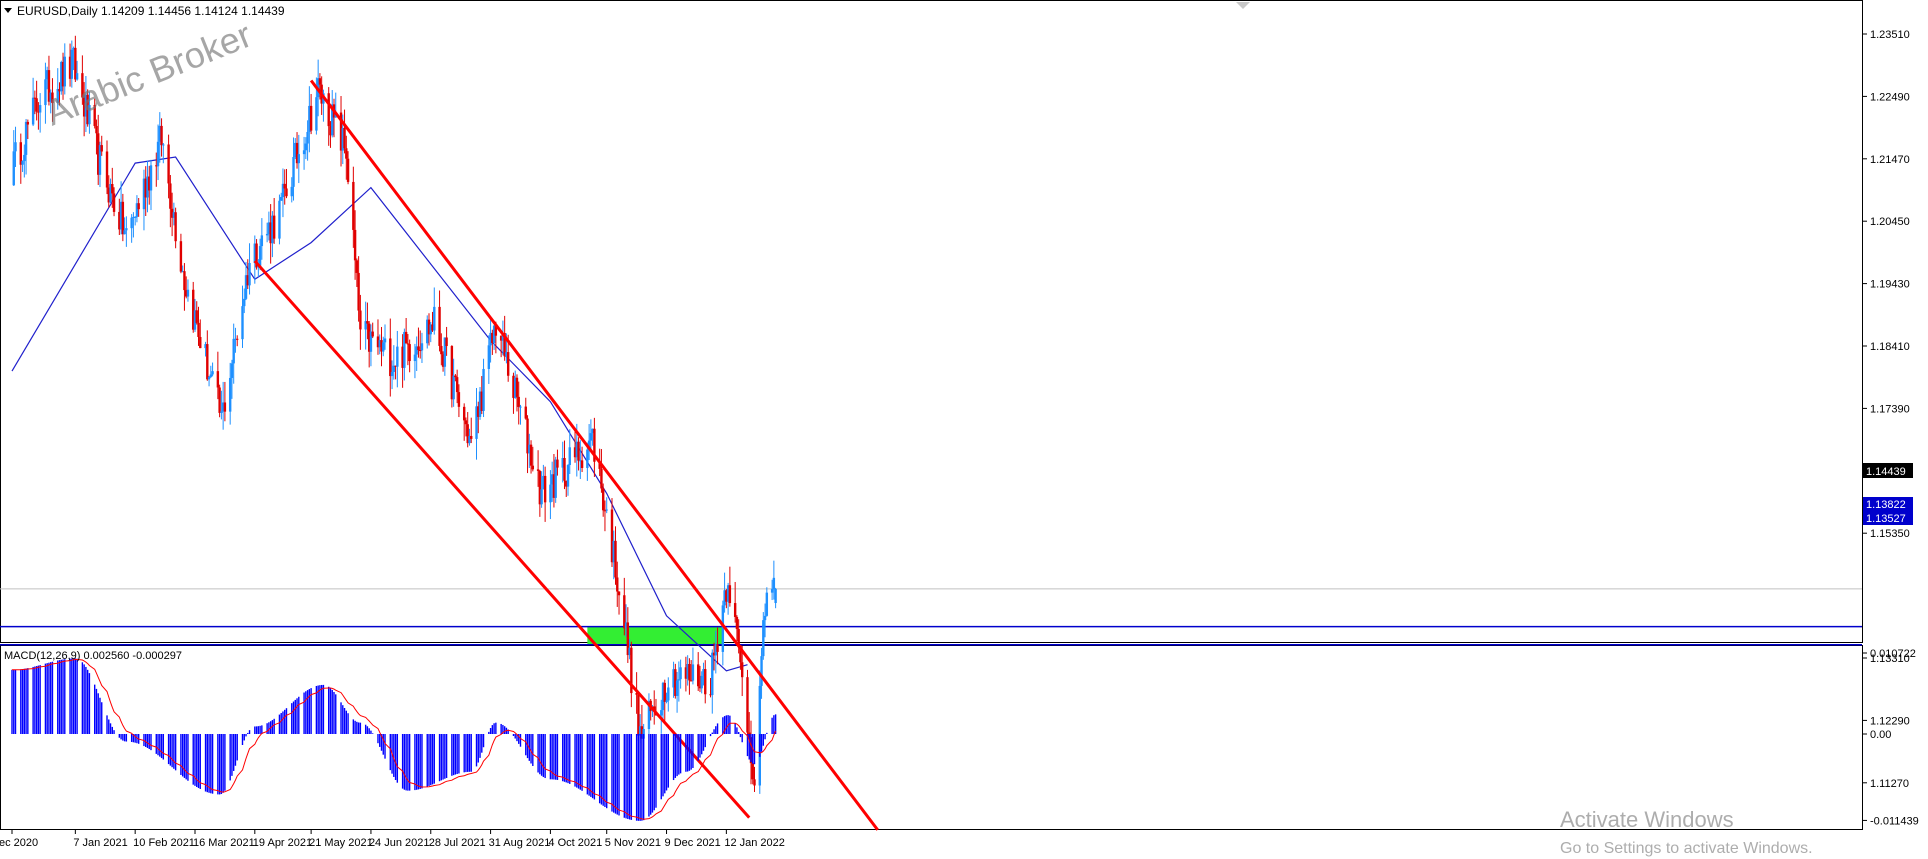 The height and width of the screenshot is (859, 1928). I want to click on activate-windows-subtitle: Go to Settings to activate Windows., so click(1686, 848).